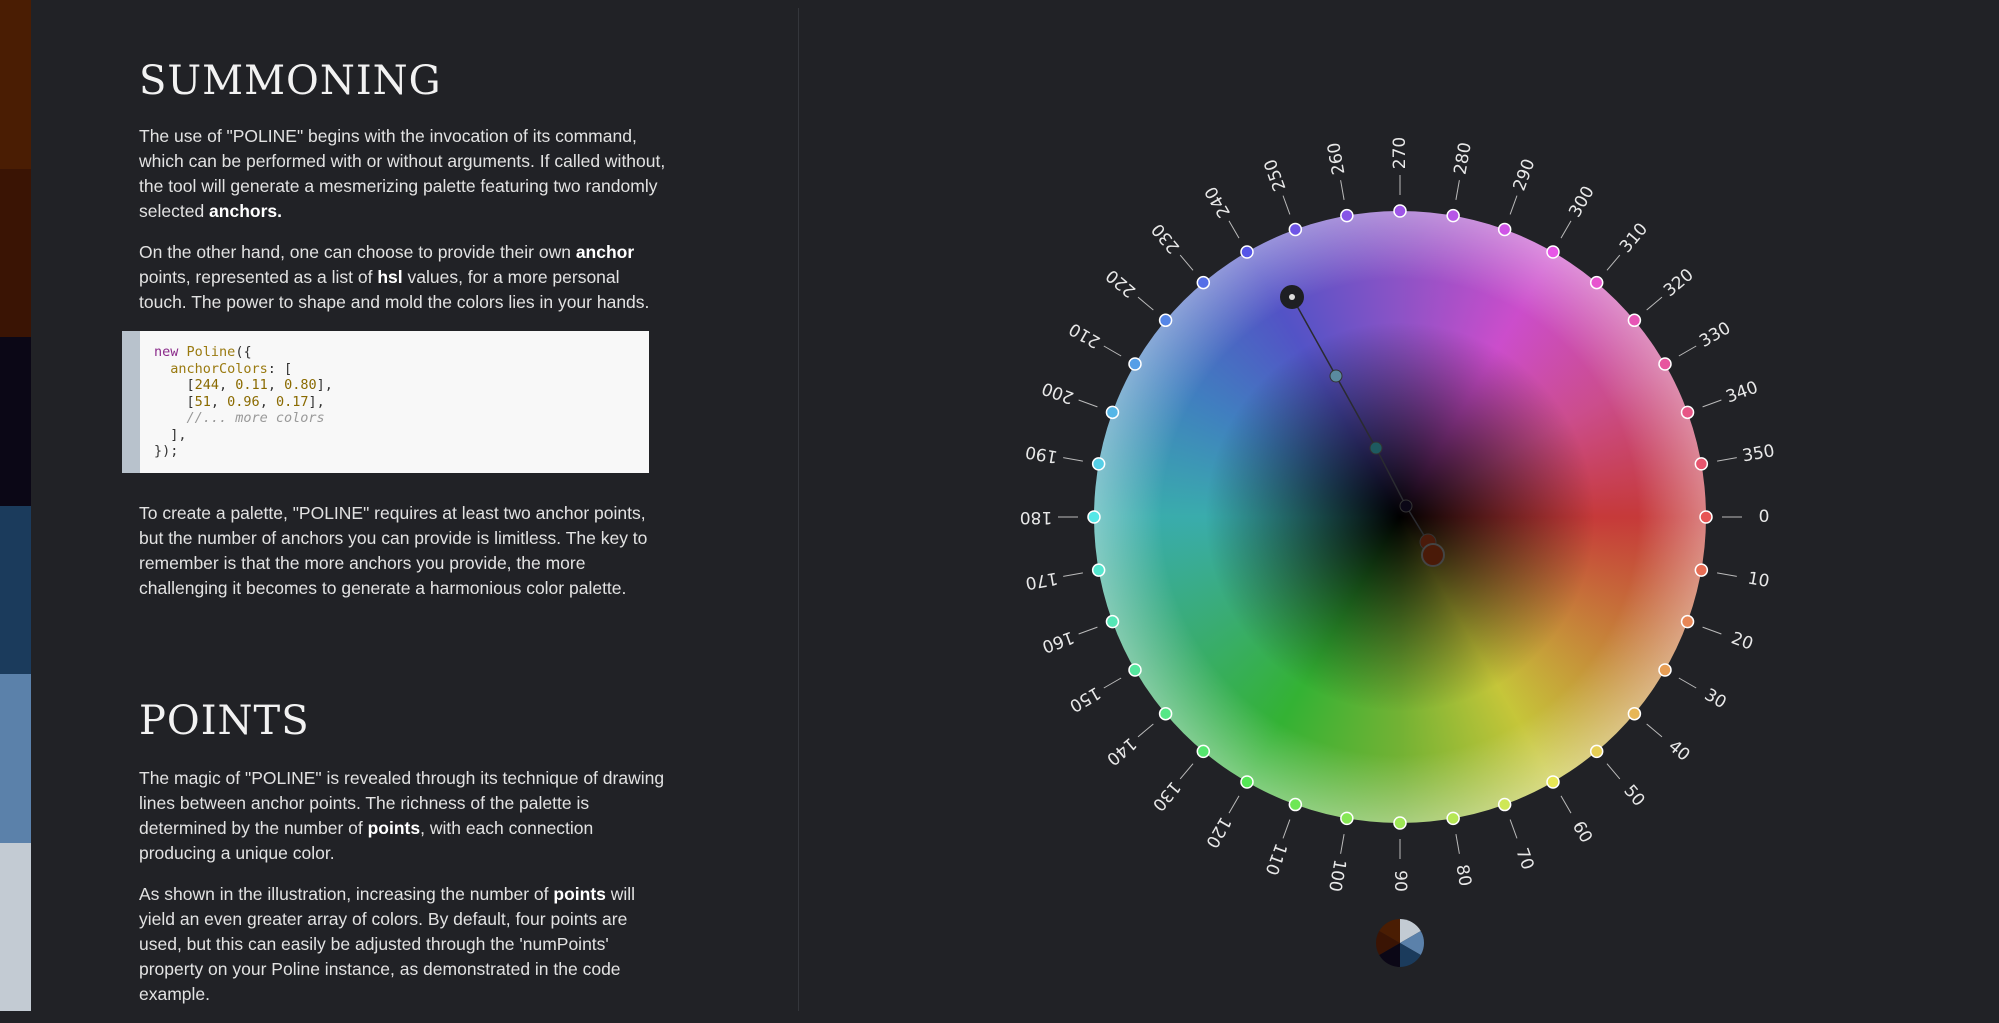  Describe the element at coordinates (1292, 297) in the screenshot. I see `anchor-handle-center` at that location.